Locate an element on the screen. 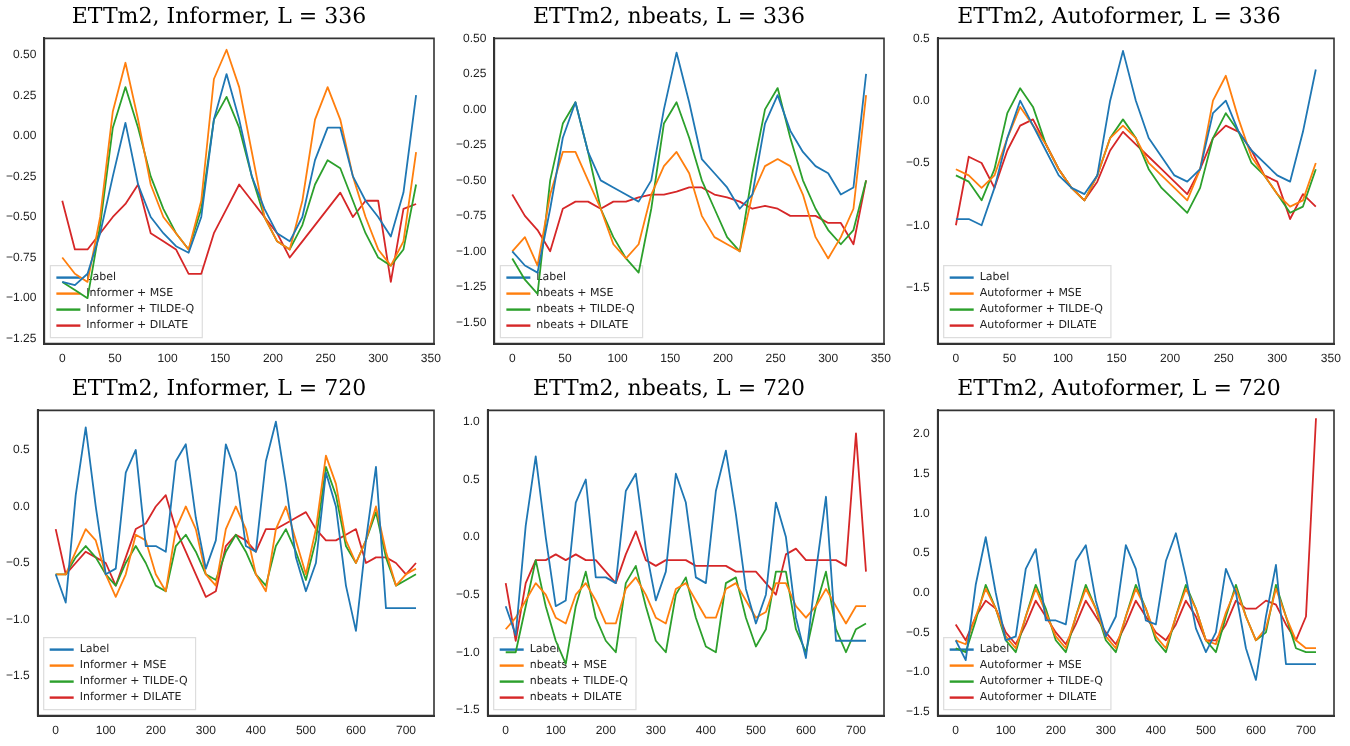 This screenshot has width=1350, height=746. chart-title: ETTm2, Informer, L = 720 is located at coordinates (219, 387).